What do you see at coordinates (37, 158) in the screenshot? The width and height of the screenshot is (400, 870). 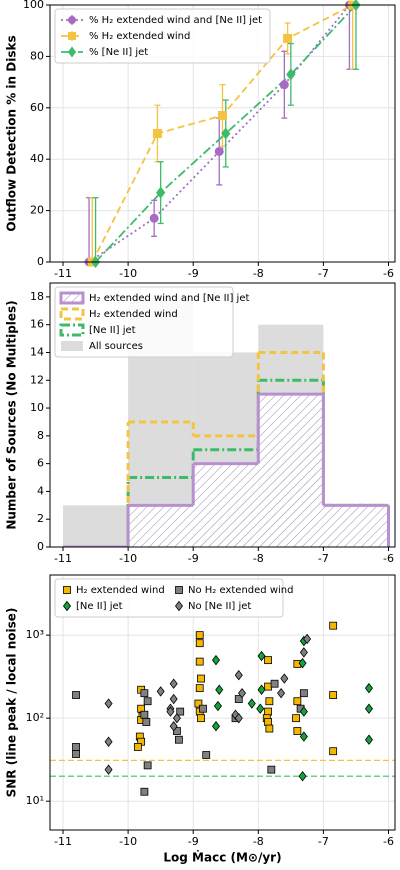 I see `y-tick-label: 40` at bounding box center [37, 158].